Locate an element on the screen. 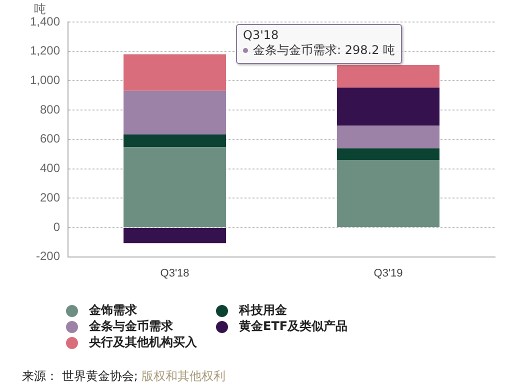 This screenshot has height=391, width=523. annotation: 金条与金币需求: 298.2 吨 is located at coordinates (324, 50).